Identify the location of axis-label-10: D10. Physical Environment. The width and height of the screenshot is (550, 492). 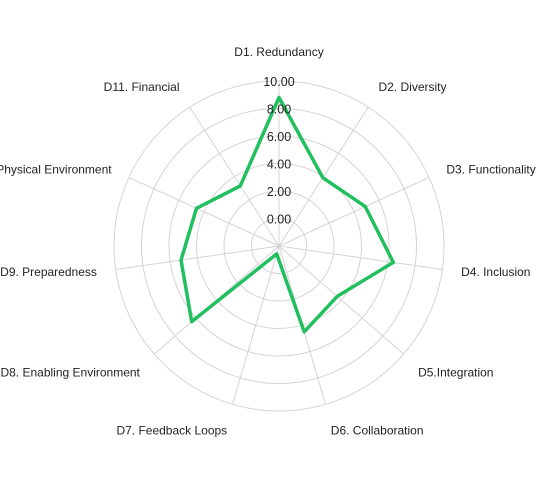
(56, 170).